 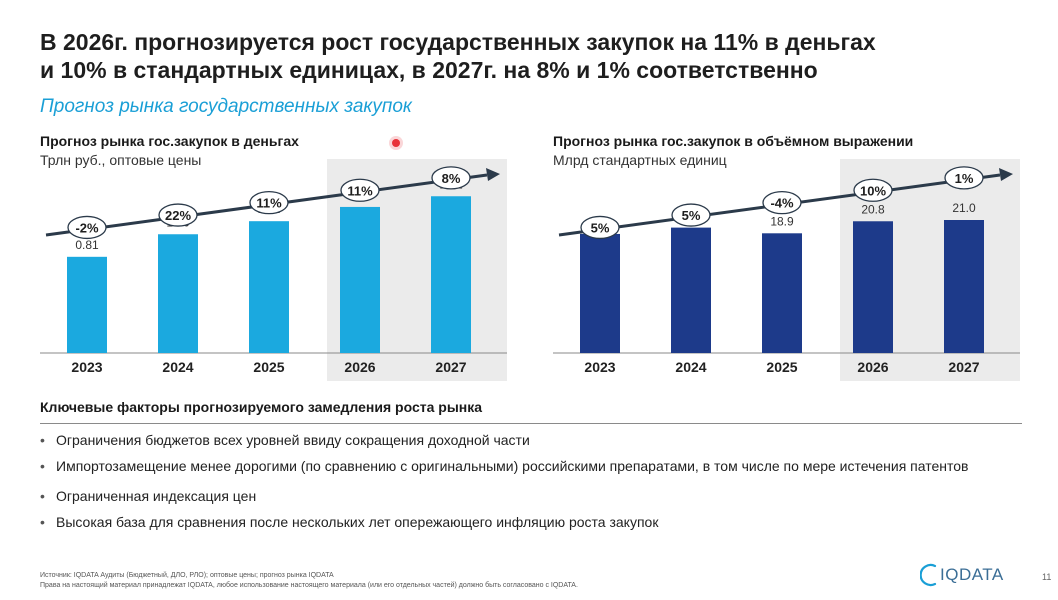 What do you see at coordinates (600, 293) in the screenshot?
I see `volume-bar-2023` at bounding box center [600, 293].